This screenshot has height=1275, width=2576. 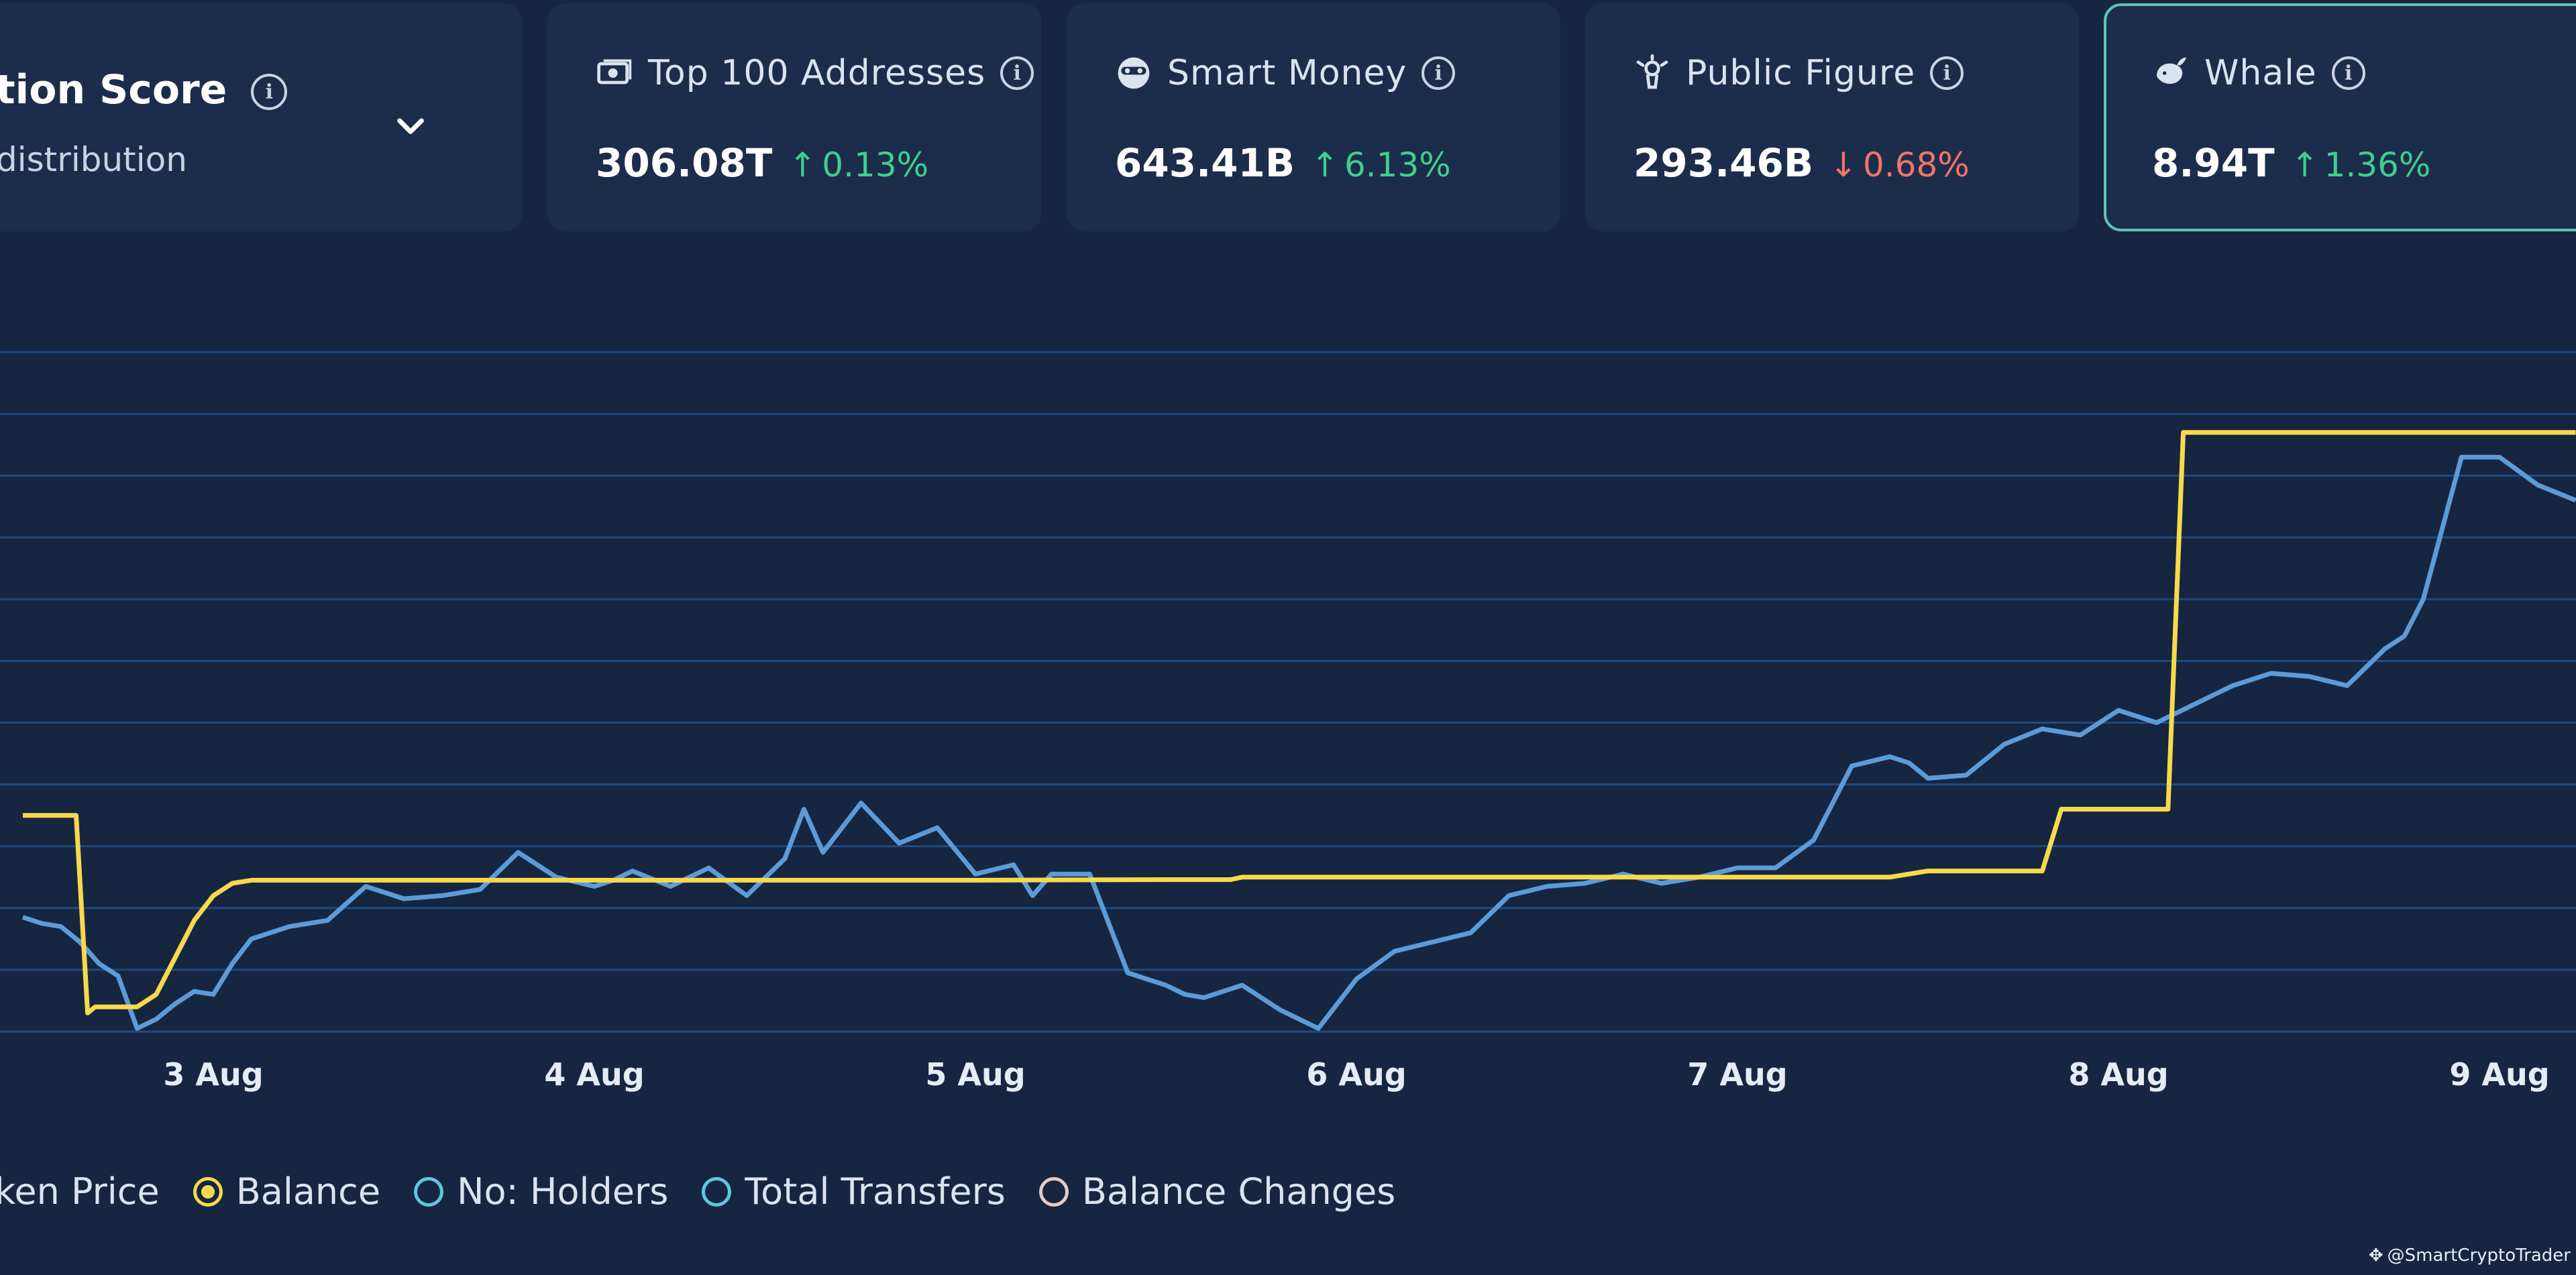 I want to click on holder-score-card: tion Score i distribution, so click(x=261, y=117).